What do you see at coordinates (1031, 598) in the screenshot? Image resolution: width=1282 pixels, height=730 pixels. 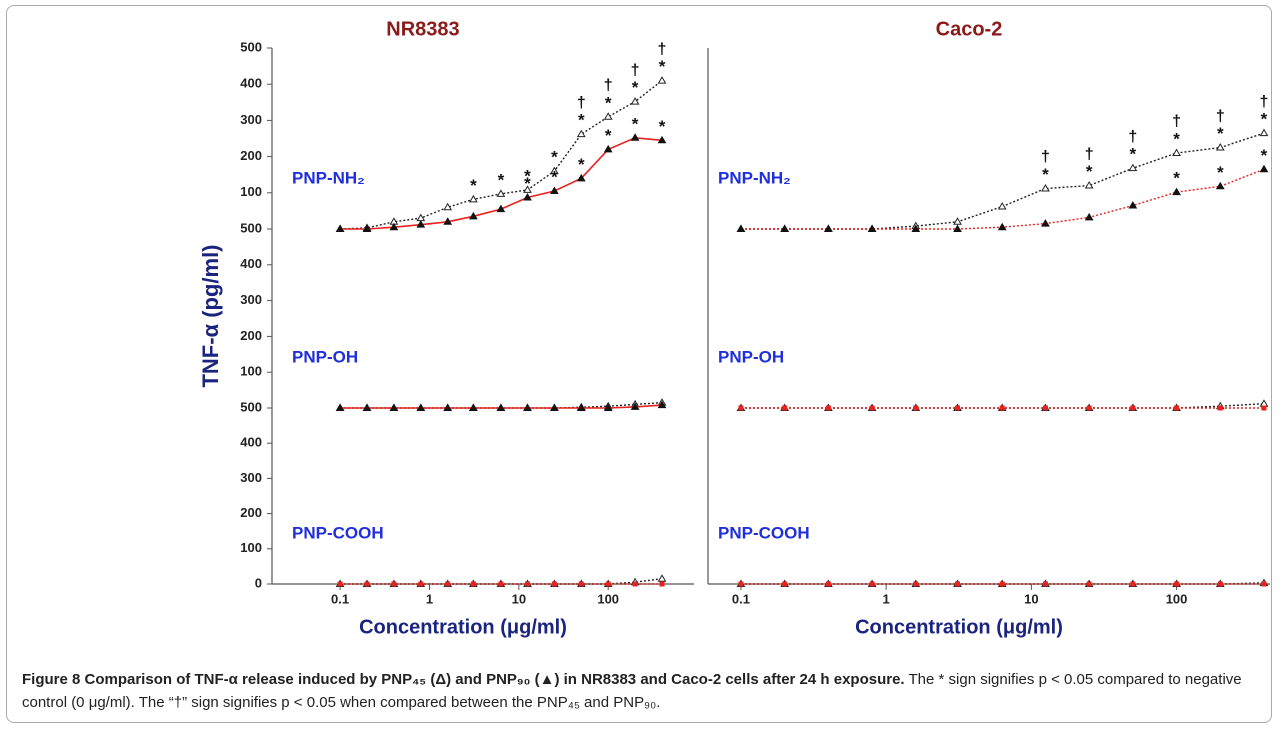 I see `x-tick-label: 10` at bounding box center [1031, 598].